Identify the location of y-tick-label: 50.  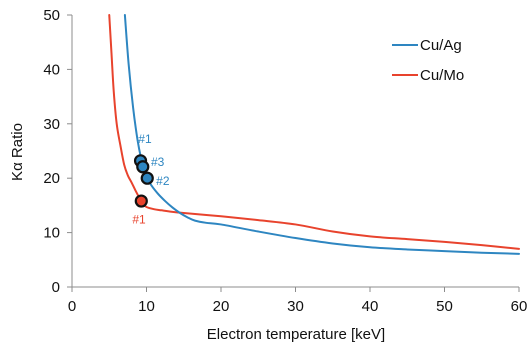
(51, 15).